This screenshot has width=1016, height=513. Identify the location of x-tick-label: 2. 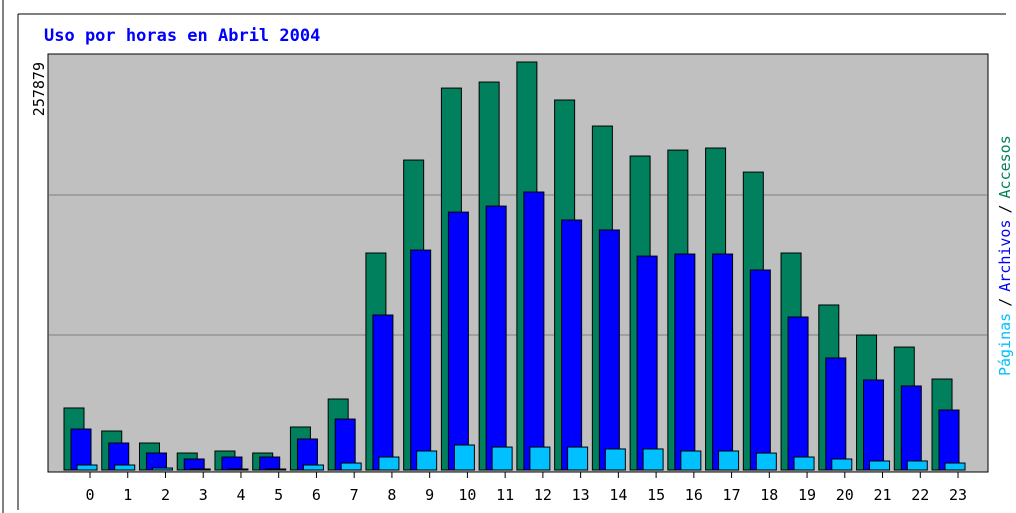
(165, 495).